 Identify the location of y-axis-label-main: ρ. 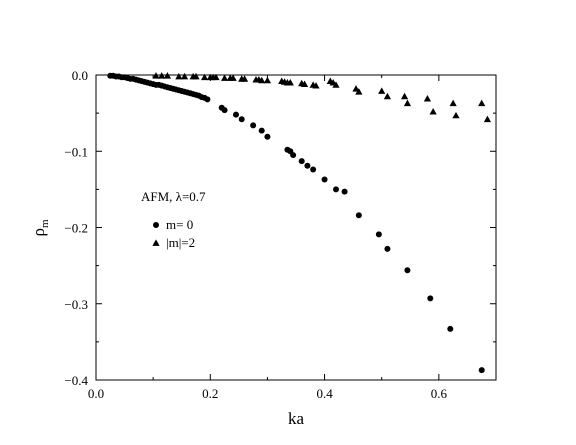
(38, 232).